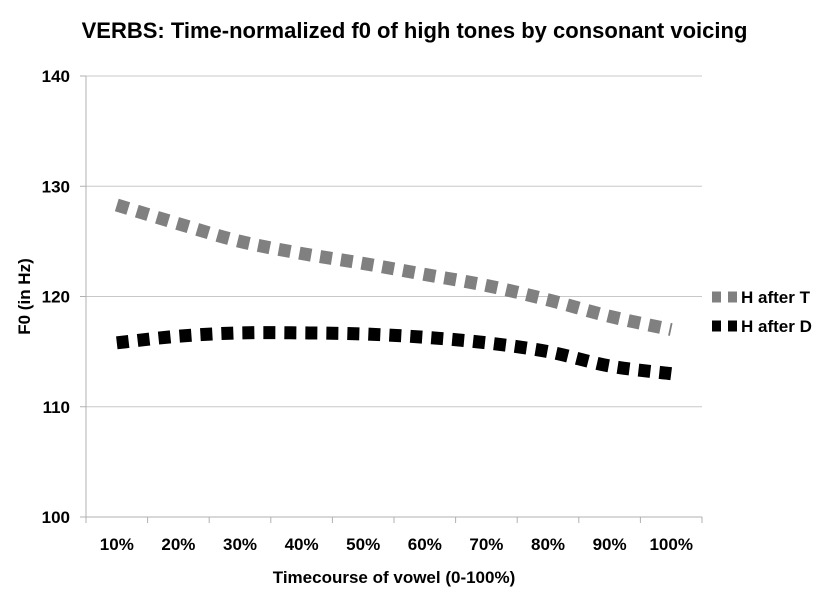 The image size is (829, 603). Describe the element at coordinates (117, 544) in the screenshot. I see `x-tick-label: 10%` at that location.